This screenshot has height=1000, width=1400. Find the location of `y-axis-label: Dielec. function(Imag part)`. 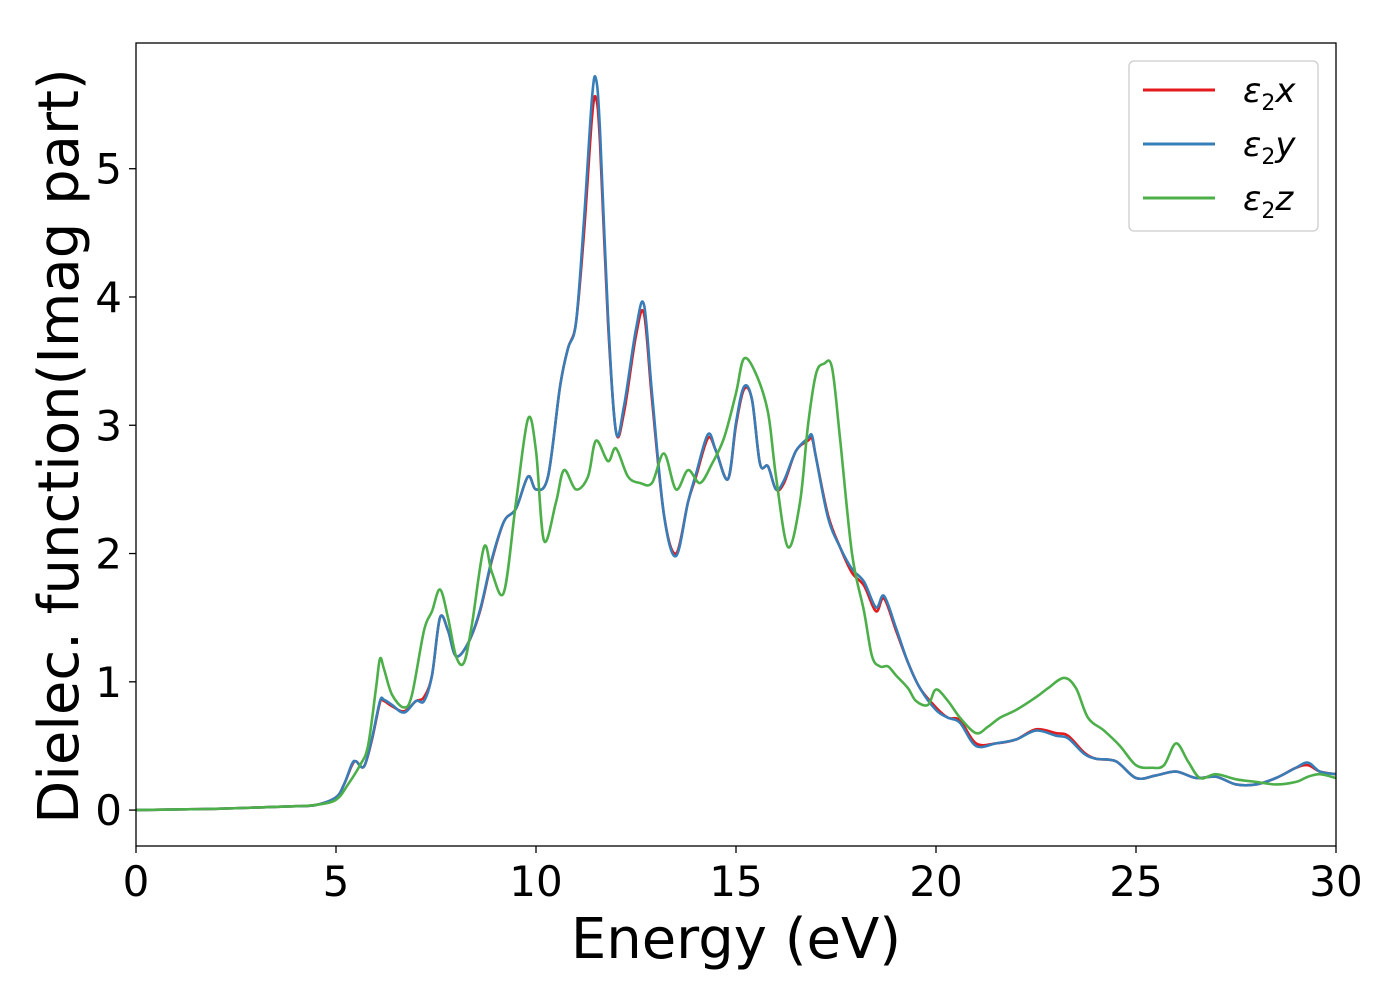

y-axis-label: Dielec. function(Imag part) is located at coordinates (59, 446).